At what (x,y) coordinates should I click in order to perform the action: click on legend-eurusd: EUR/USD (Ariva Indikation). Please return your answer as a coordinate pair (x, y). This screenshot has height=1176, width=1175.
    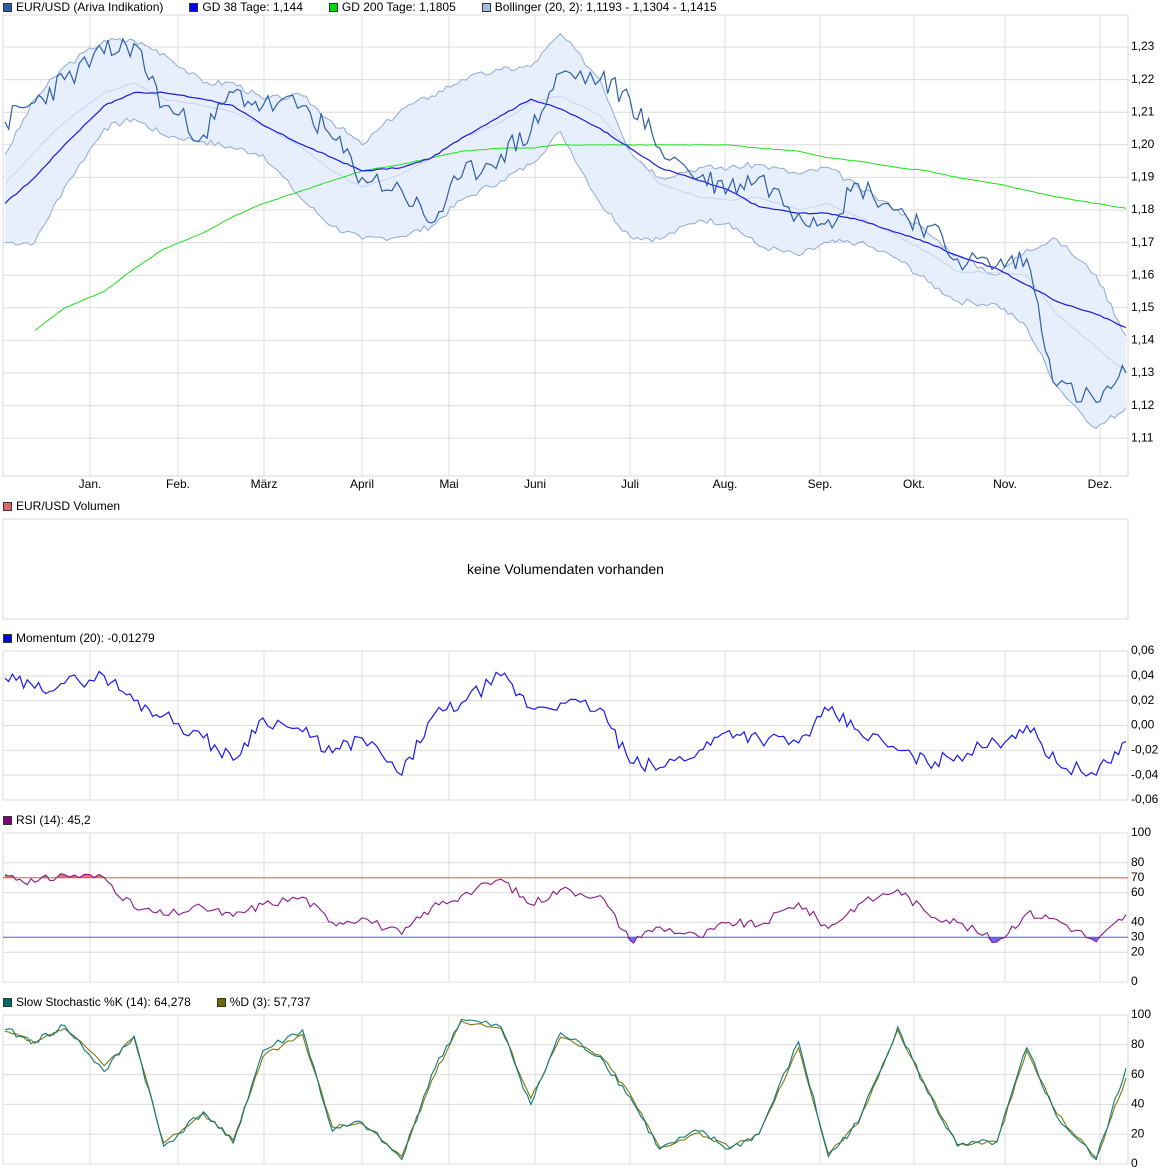
    Looking at the image, I should click on (83, 7).